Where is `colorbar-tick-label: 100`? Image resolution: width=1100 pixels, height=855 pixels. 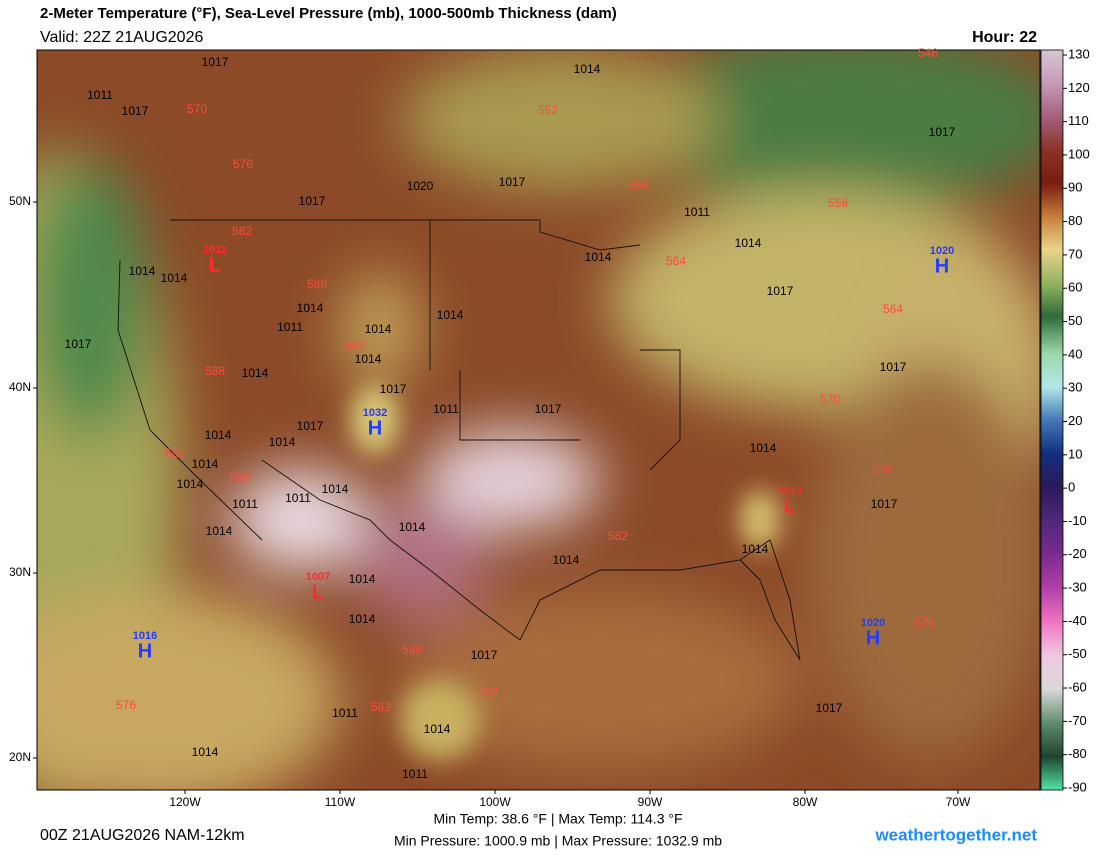
colorbar-tick-label: 100 is located at coordinates (1079, 153).